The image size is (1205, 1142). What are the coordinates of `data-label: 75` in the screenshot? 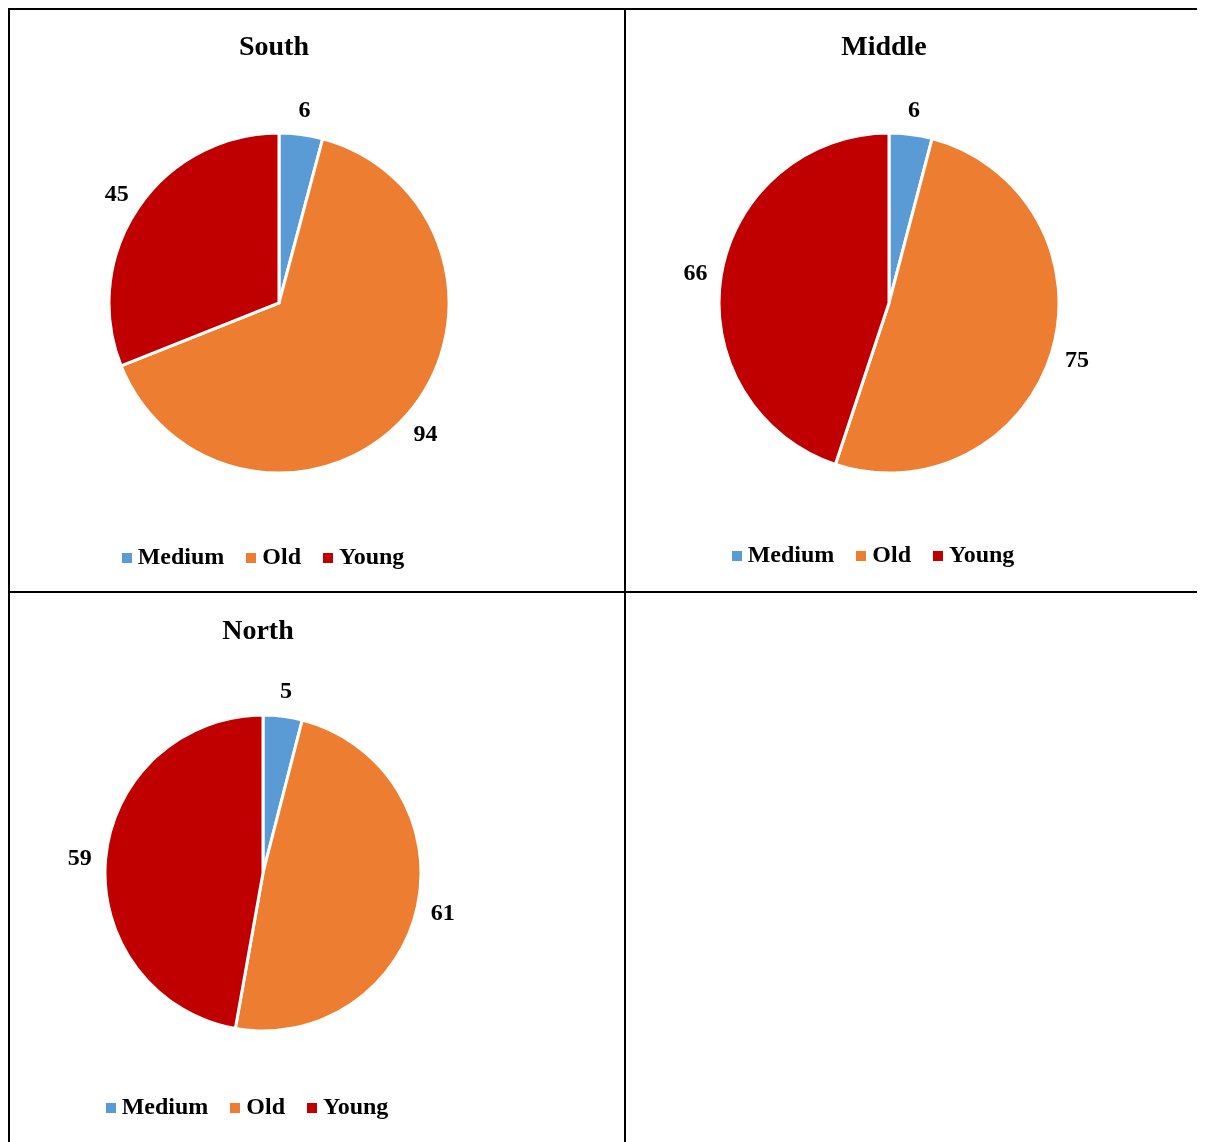 It's located at (1076, 358).